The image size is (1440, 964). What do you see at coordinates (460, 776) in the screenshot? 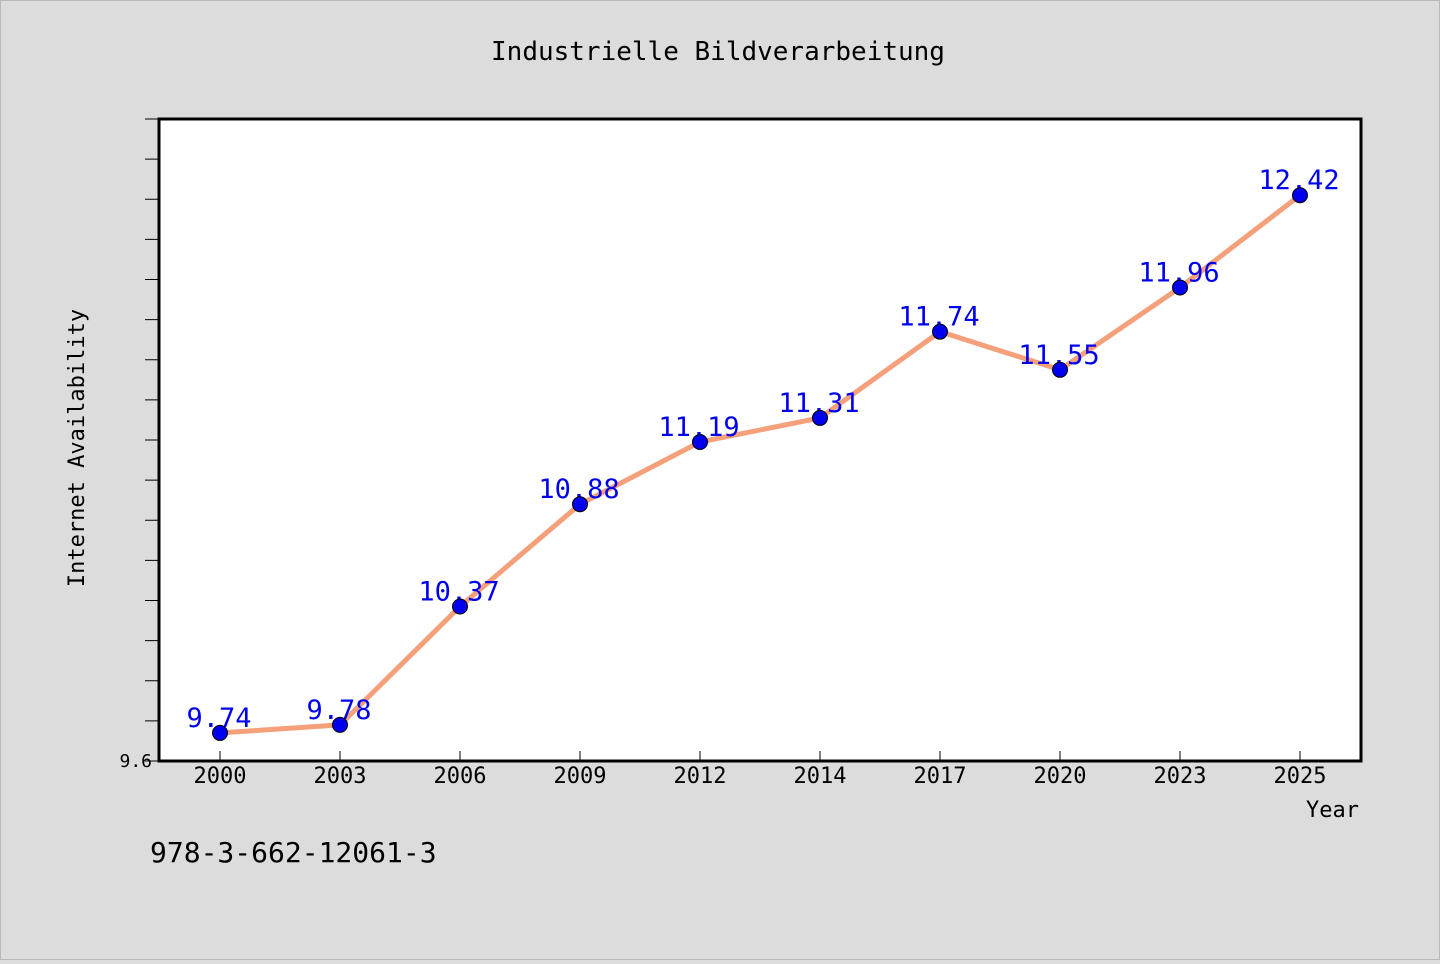
I see `x-tick-label: 2006` at bounding box center [460, 776].